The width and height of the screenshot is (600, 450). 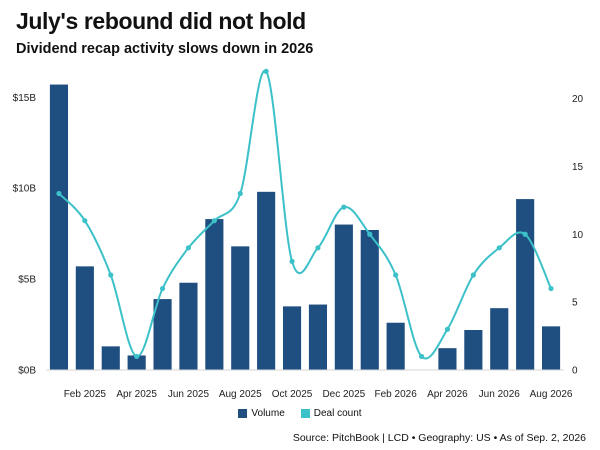 What do you see at coordinates (25, 189) in the screenshot?
I see `y-left-tick-label: $10B` at bounding box center [25, 189].